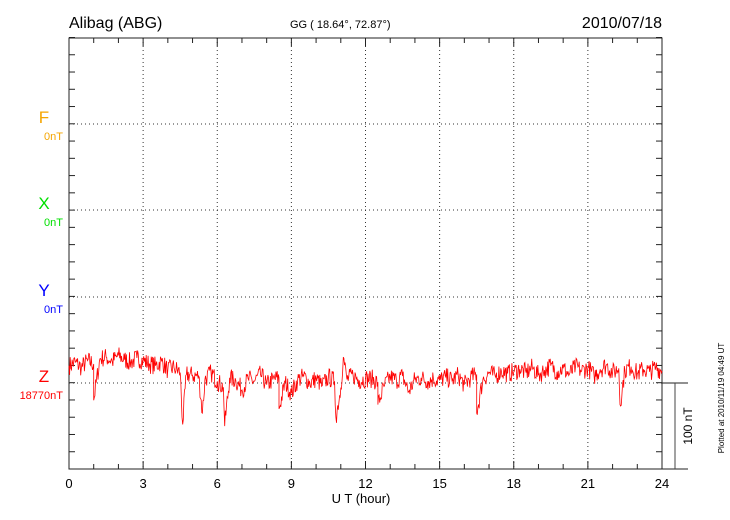 The image size is (730, 520). Describe the element at coordinates (53, 310) in the screenshot. I see `channel-baseline-y: 0nT` at that location.